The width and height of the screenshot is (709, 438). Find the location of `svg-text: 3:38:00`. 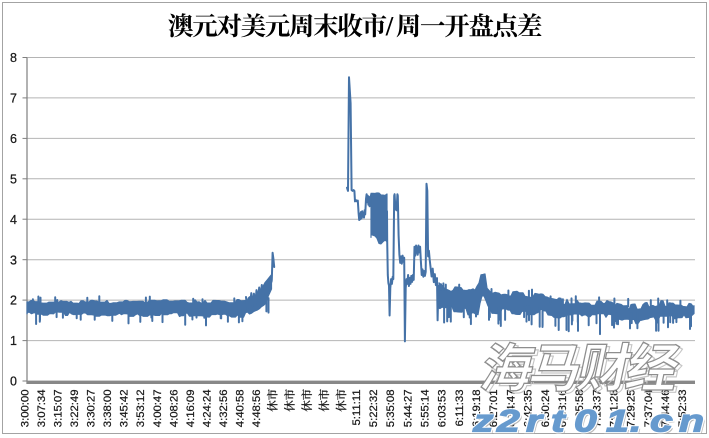

svg-text: 3:38:00 is located at coordinates (108, 409).